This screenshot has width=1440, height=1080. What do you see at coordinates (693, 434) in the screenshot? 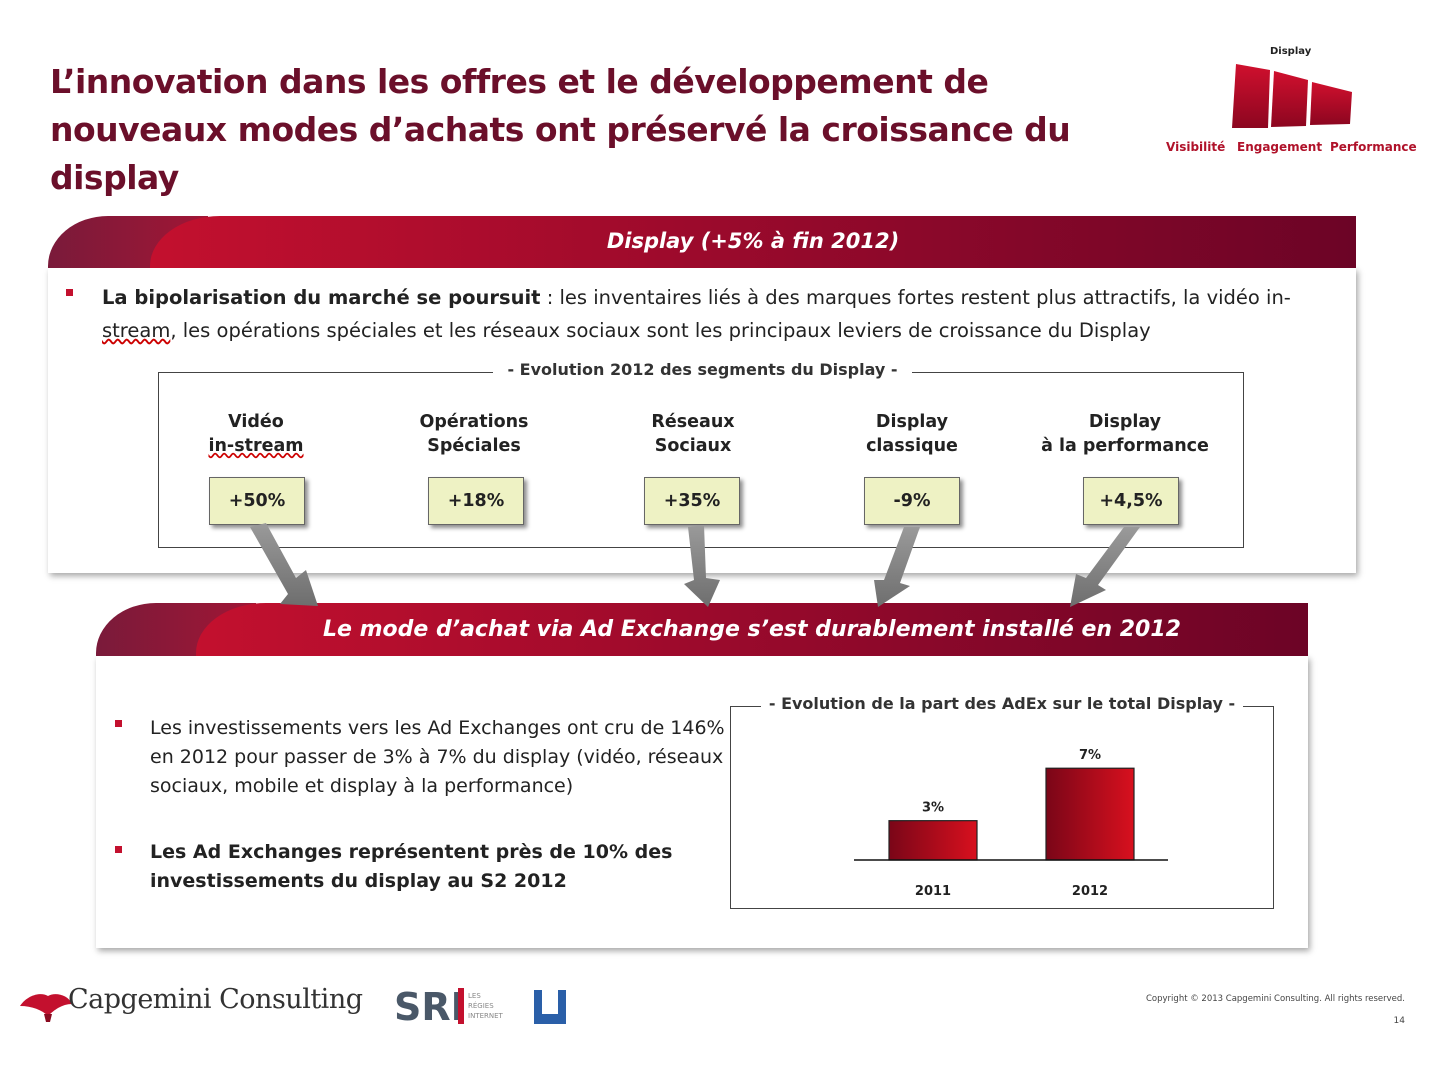
I see `segment-label-reseaux: Réseaux Sociaux` at bounding box center [693, 434].